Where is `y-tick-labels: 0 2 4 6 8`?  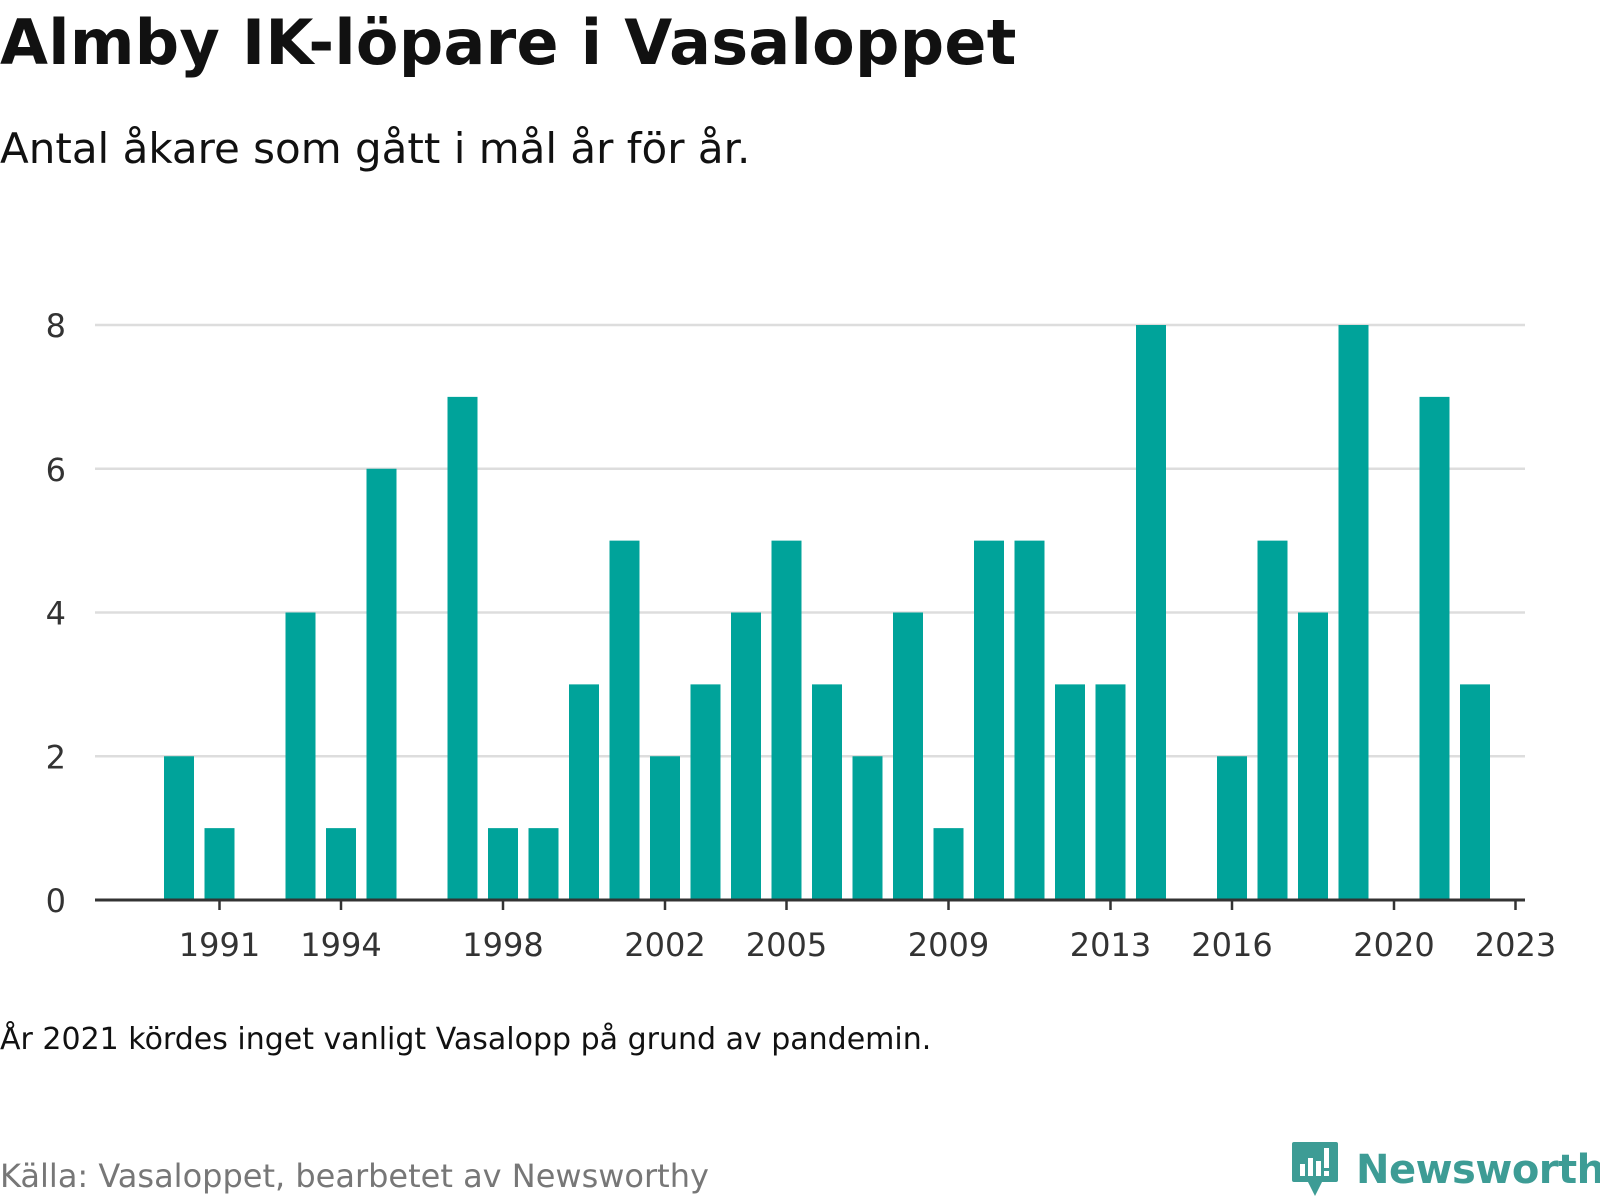
y-tick-labels: 0 2 4 6 8 is located at coordinates (56, 613).